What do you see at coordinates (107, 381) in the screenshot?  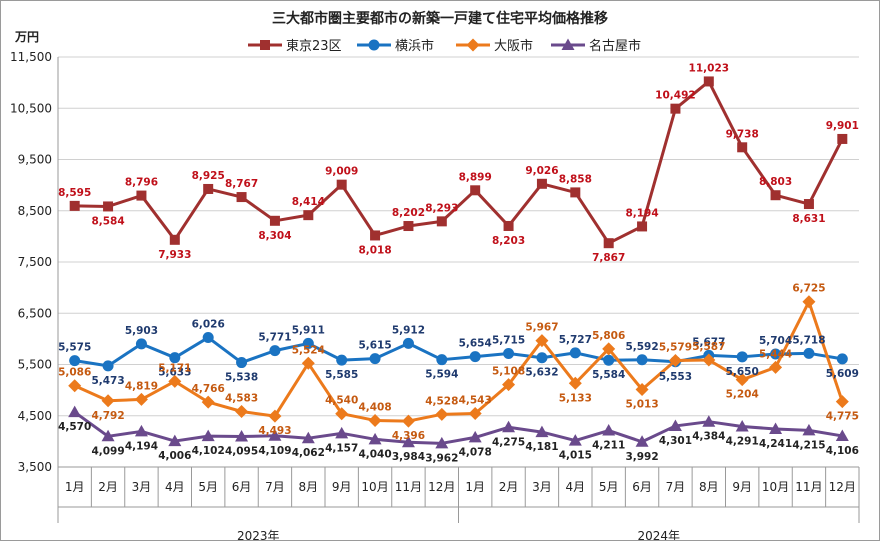 I see `data-label: 5,473` at bounding box center [107, 381].